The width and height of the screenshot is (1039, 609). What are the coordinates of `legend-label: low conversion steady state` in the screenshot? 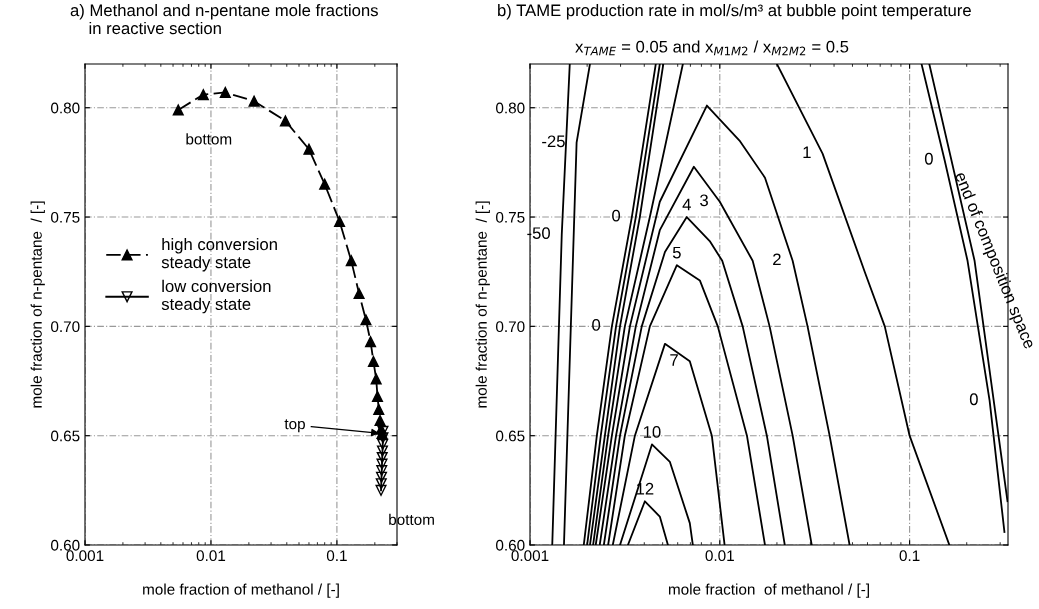 It's located at (216, 296).